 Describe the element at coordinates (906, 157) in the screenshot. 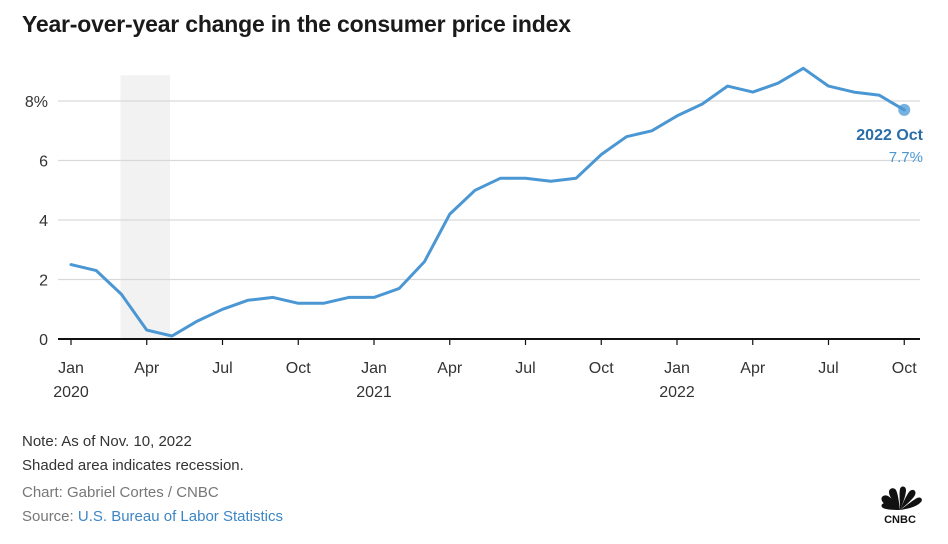

I see `annotation-value: 7.7%` at that location.